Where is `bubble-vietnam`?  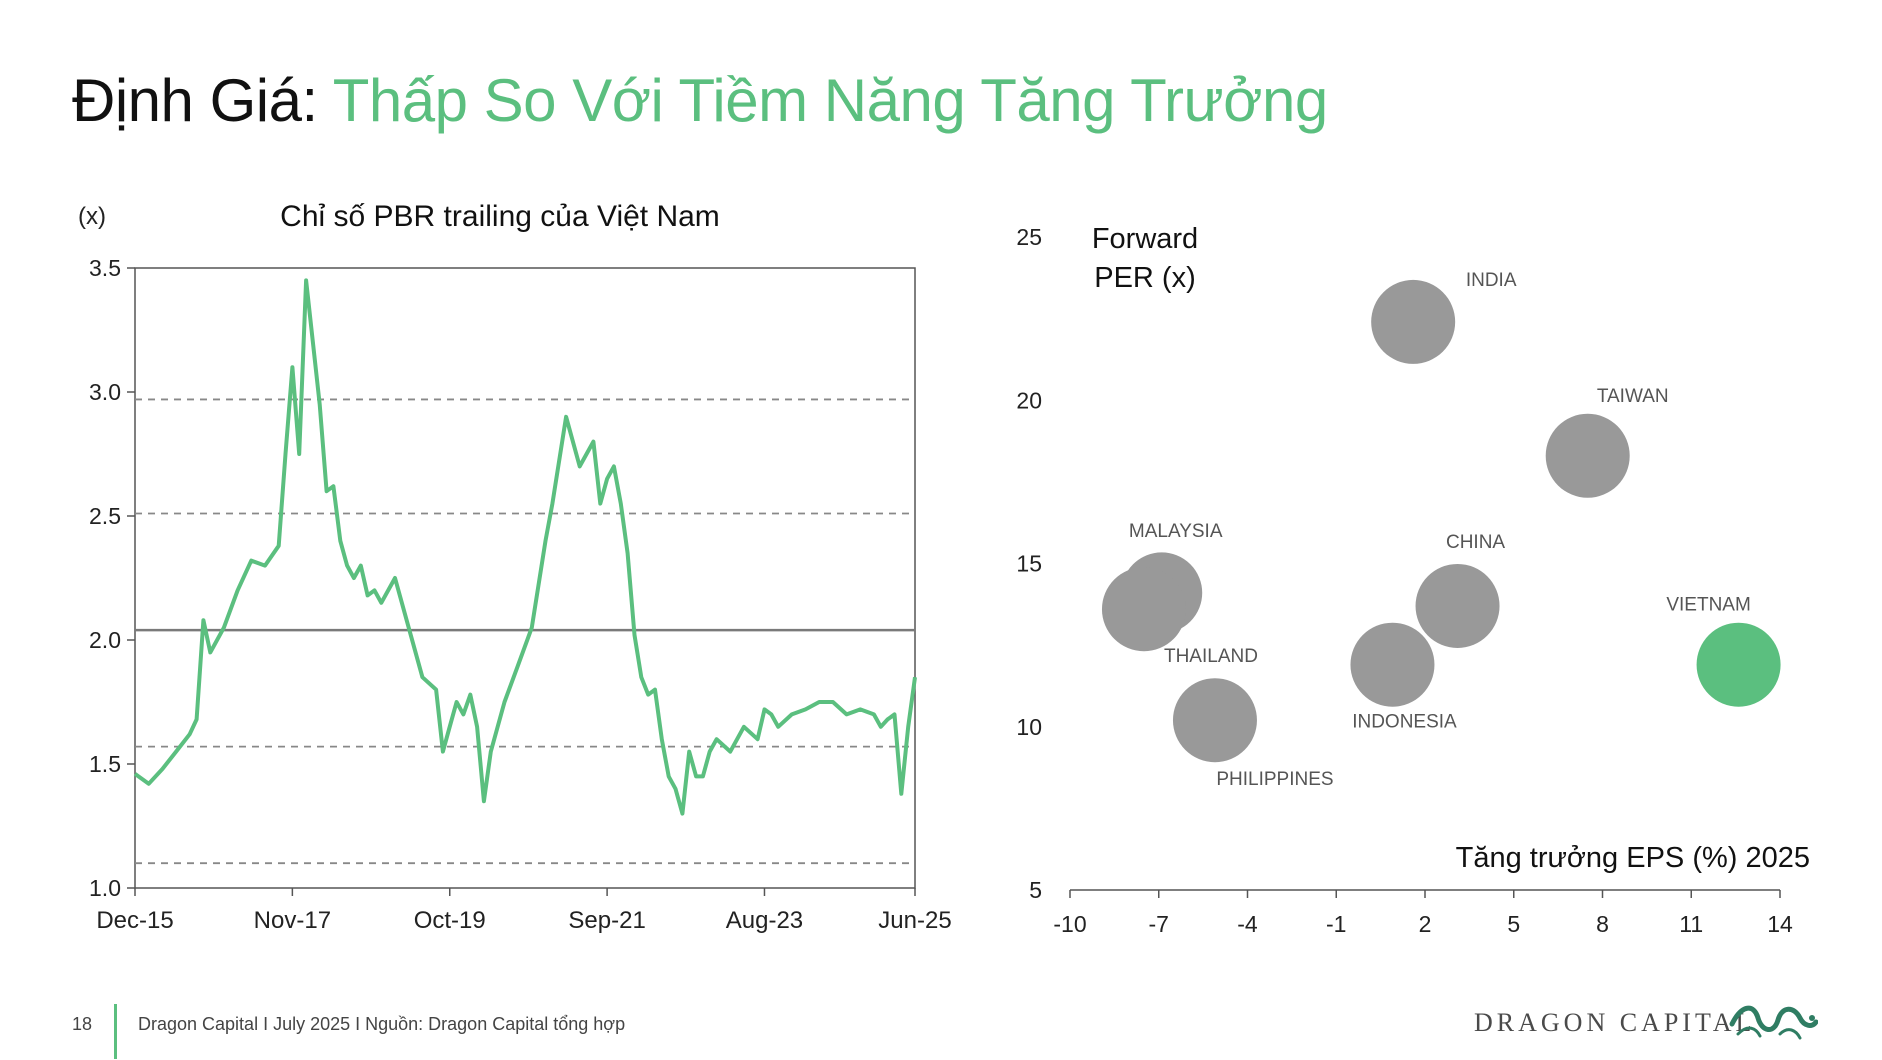 bubble-vietnam is located at coordinates (1738, 664).